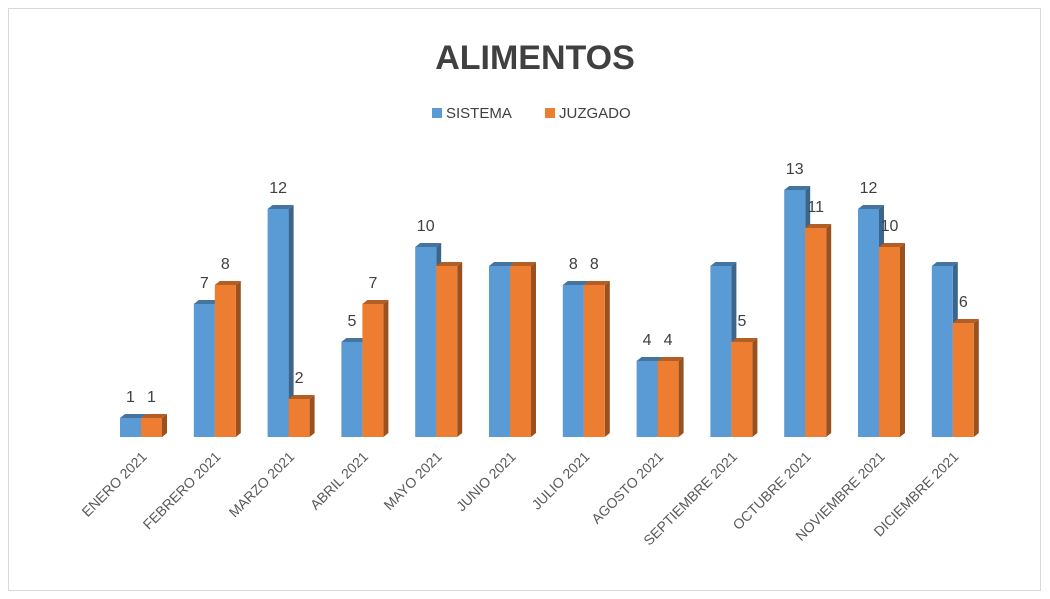  What do you see at coordinates (595, 113) in the screenshot?
I see `legend-label: JUZGADO` at bounding box center [595, 113].